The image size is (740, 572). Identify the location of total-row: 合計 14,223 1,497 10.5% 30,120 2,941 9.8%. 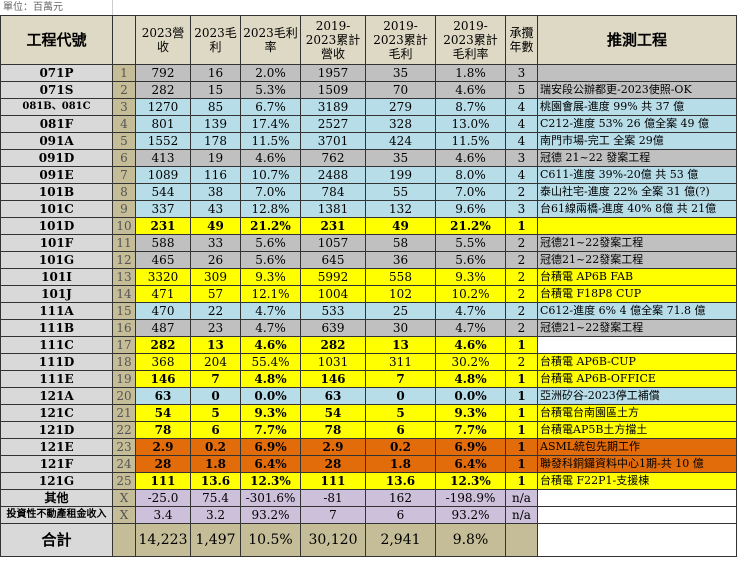
(368, 540).